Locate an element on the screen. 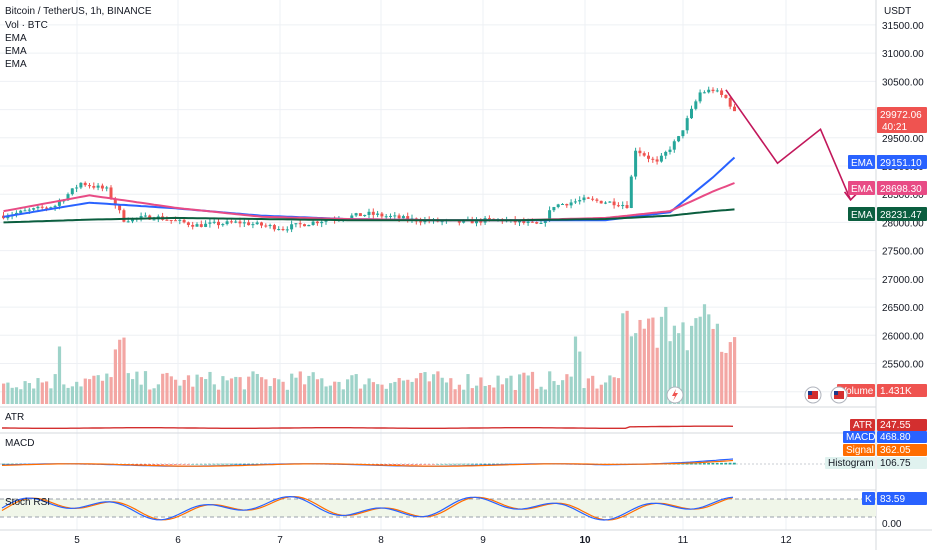  stoch-d-line is located at coordinates (367, 508).